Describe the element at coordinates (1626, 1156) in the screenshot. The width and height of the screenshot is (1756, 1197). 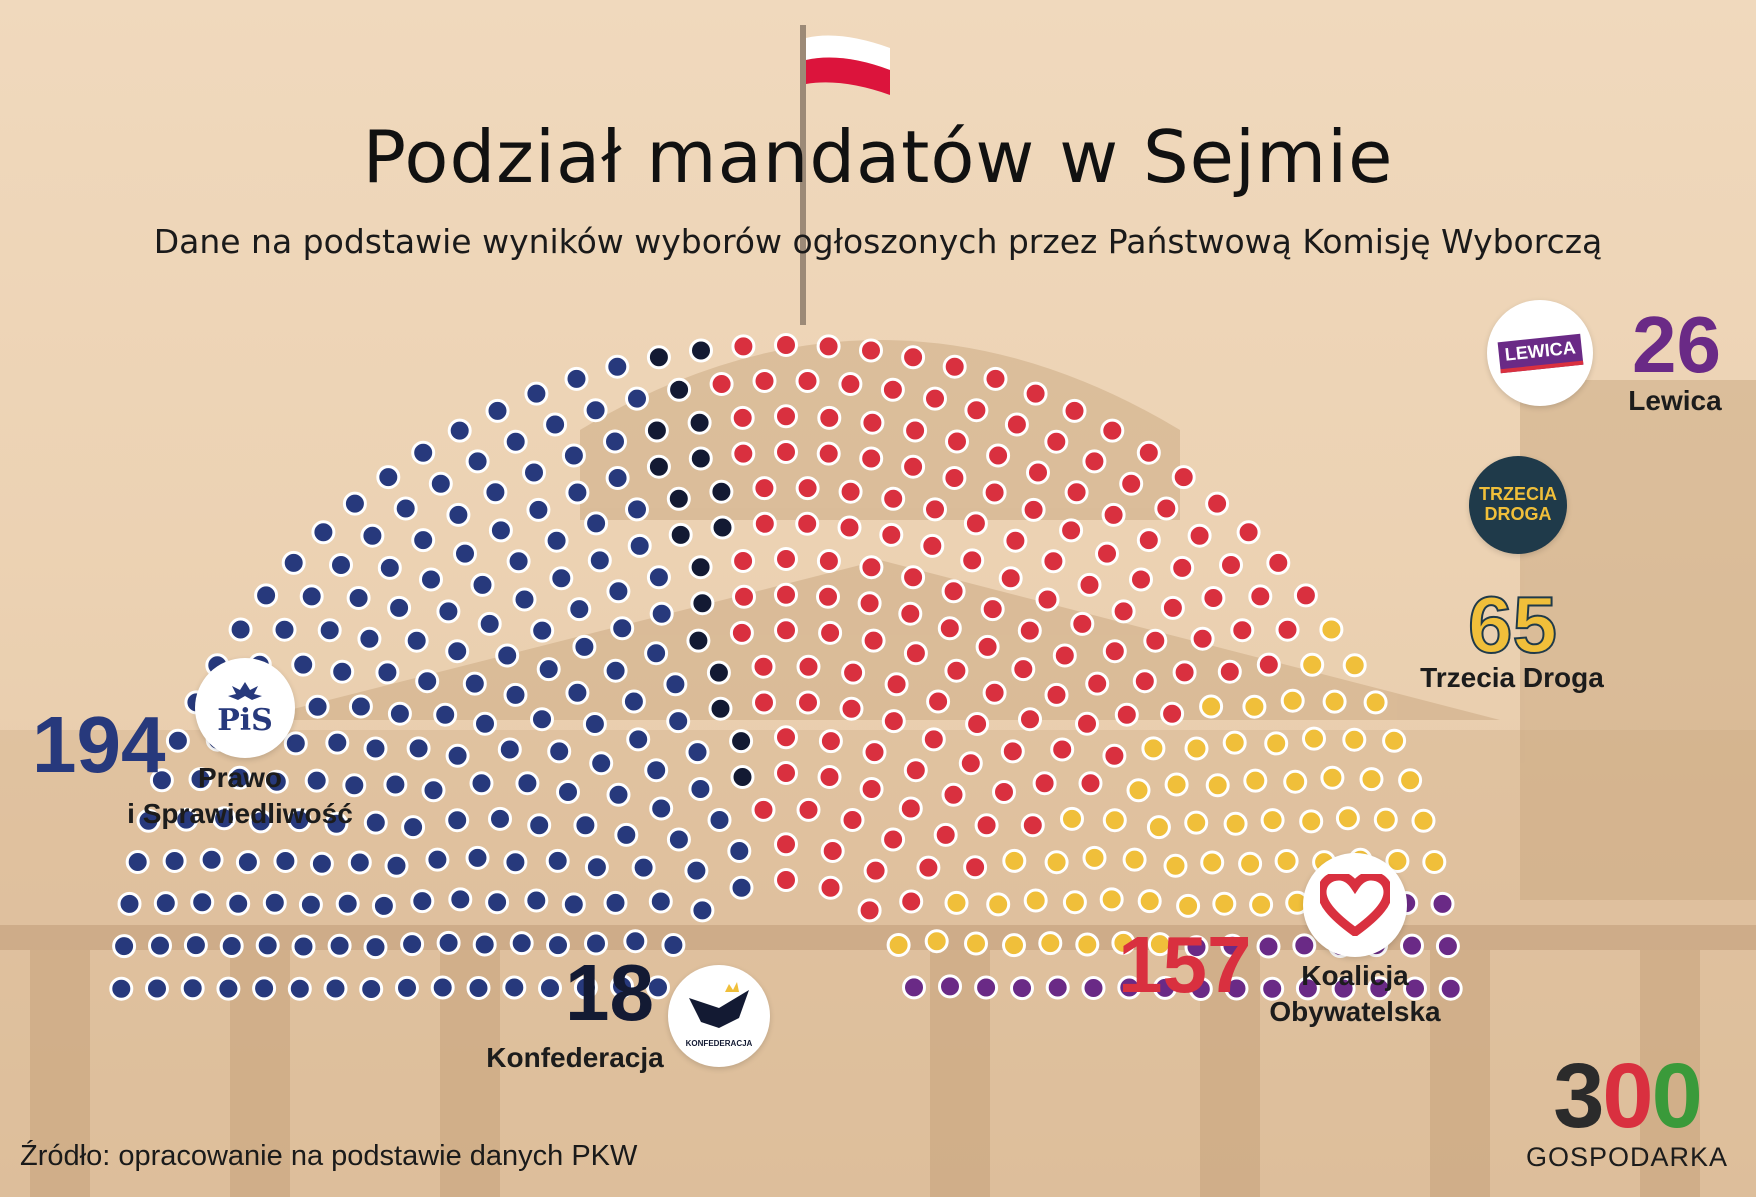
I see `brand-name: GOSPODARKA` at that location.